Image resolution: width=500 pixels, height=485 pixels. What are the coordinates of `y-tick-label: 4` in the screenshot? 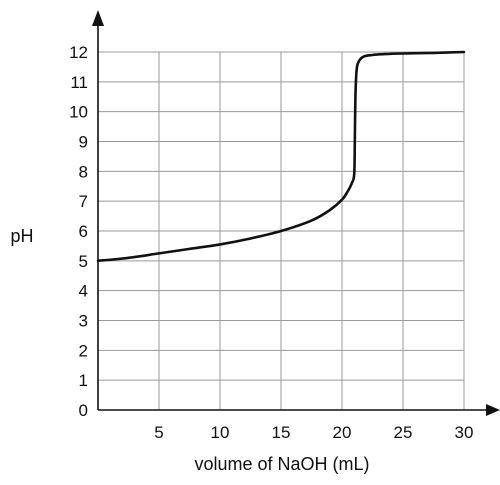 It's located at (83, 291).